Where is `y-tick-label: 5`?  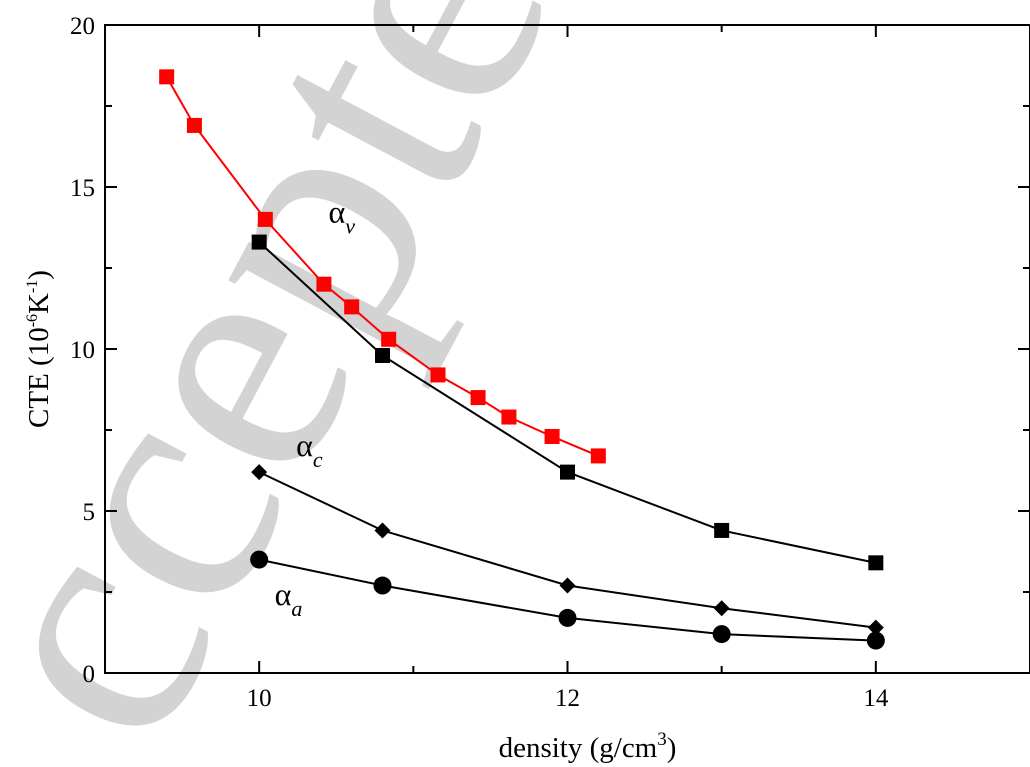 y-tick-label: 5 is located at coordinates (89, 512).